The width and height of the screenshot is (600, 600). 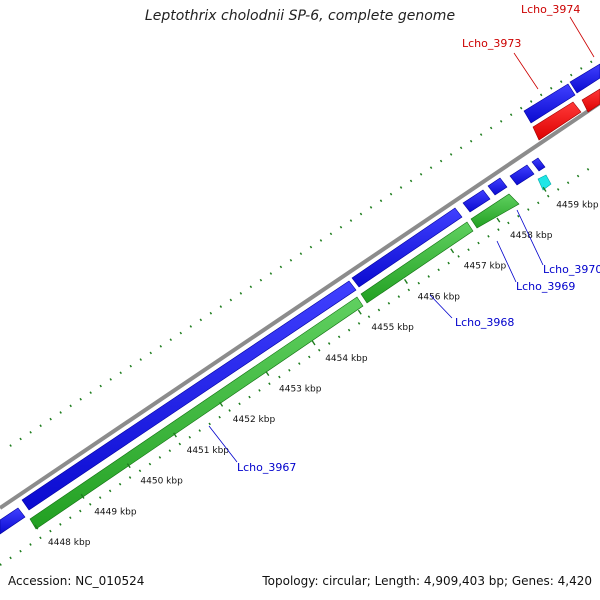 I want to click on gene-label-lcho-3970: Lcho_3970, so click(x=571, y=269).